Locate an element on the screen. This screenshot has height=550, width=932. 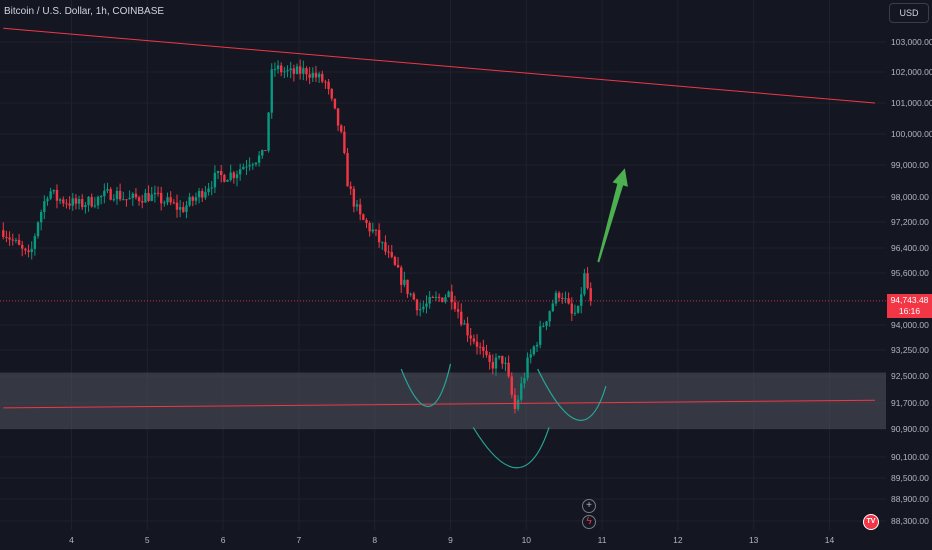
tradingview-logo-icon: TV is located at coordinates (871, 522).